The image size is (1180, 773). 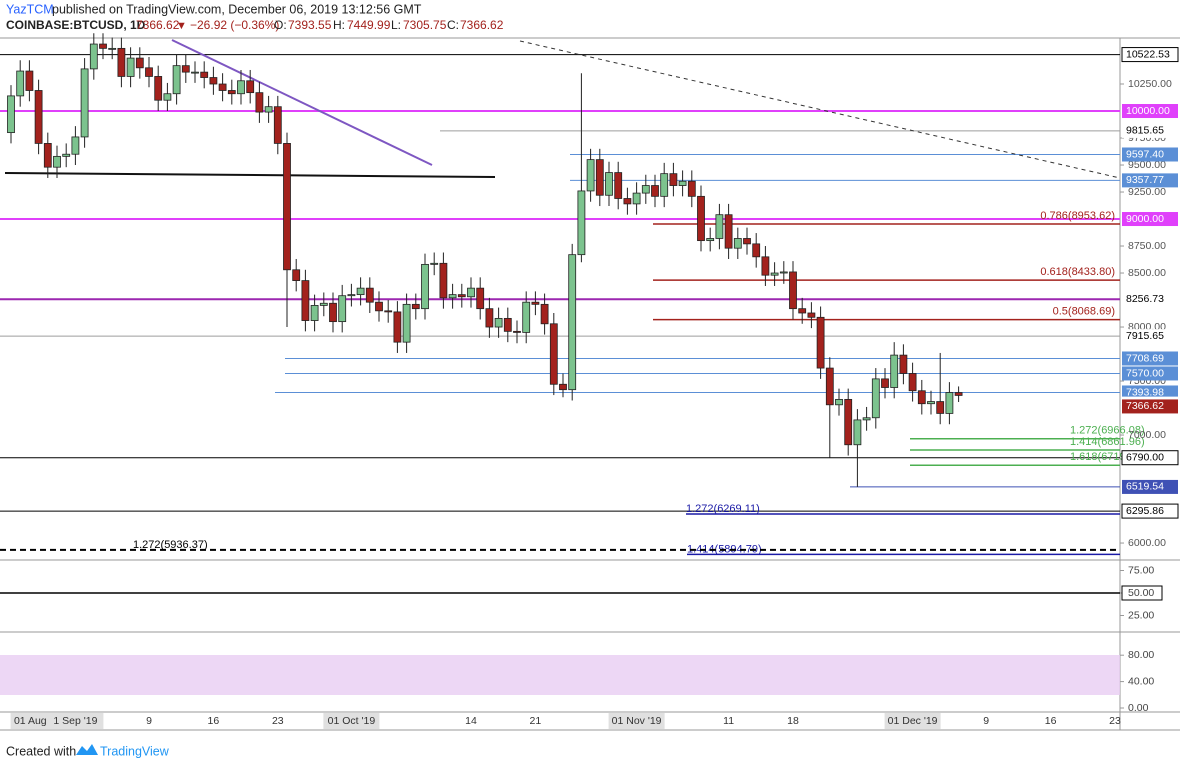 I want to click on high-label: H:, so click(x=339, y=25).